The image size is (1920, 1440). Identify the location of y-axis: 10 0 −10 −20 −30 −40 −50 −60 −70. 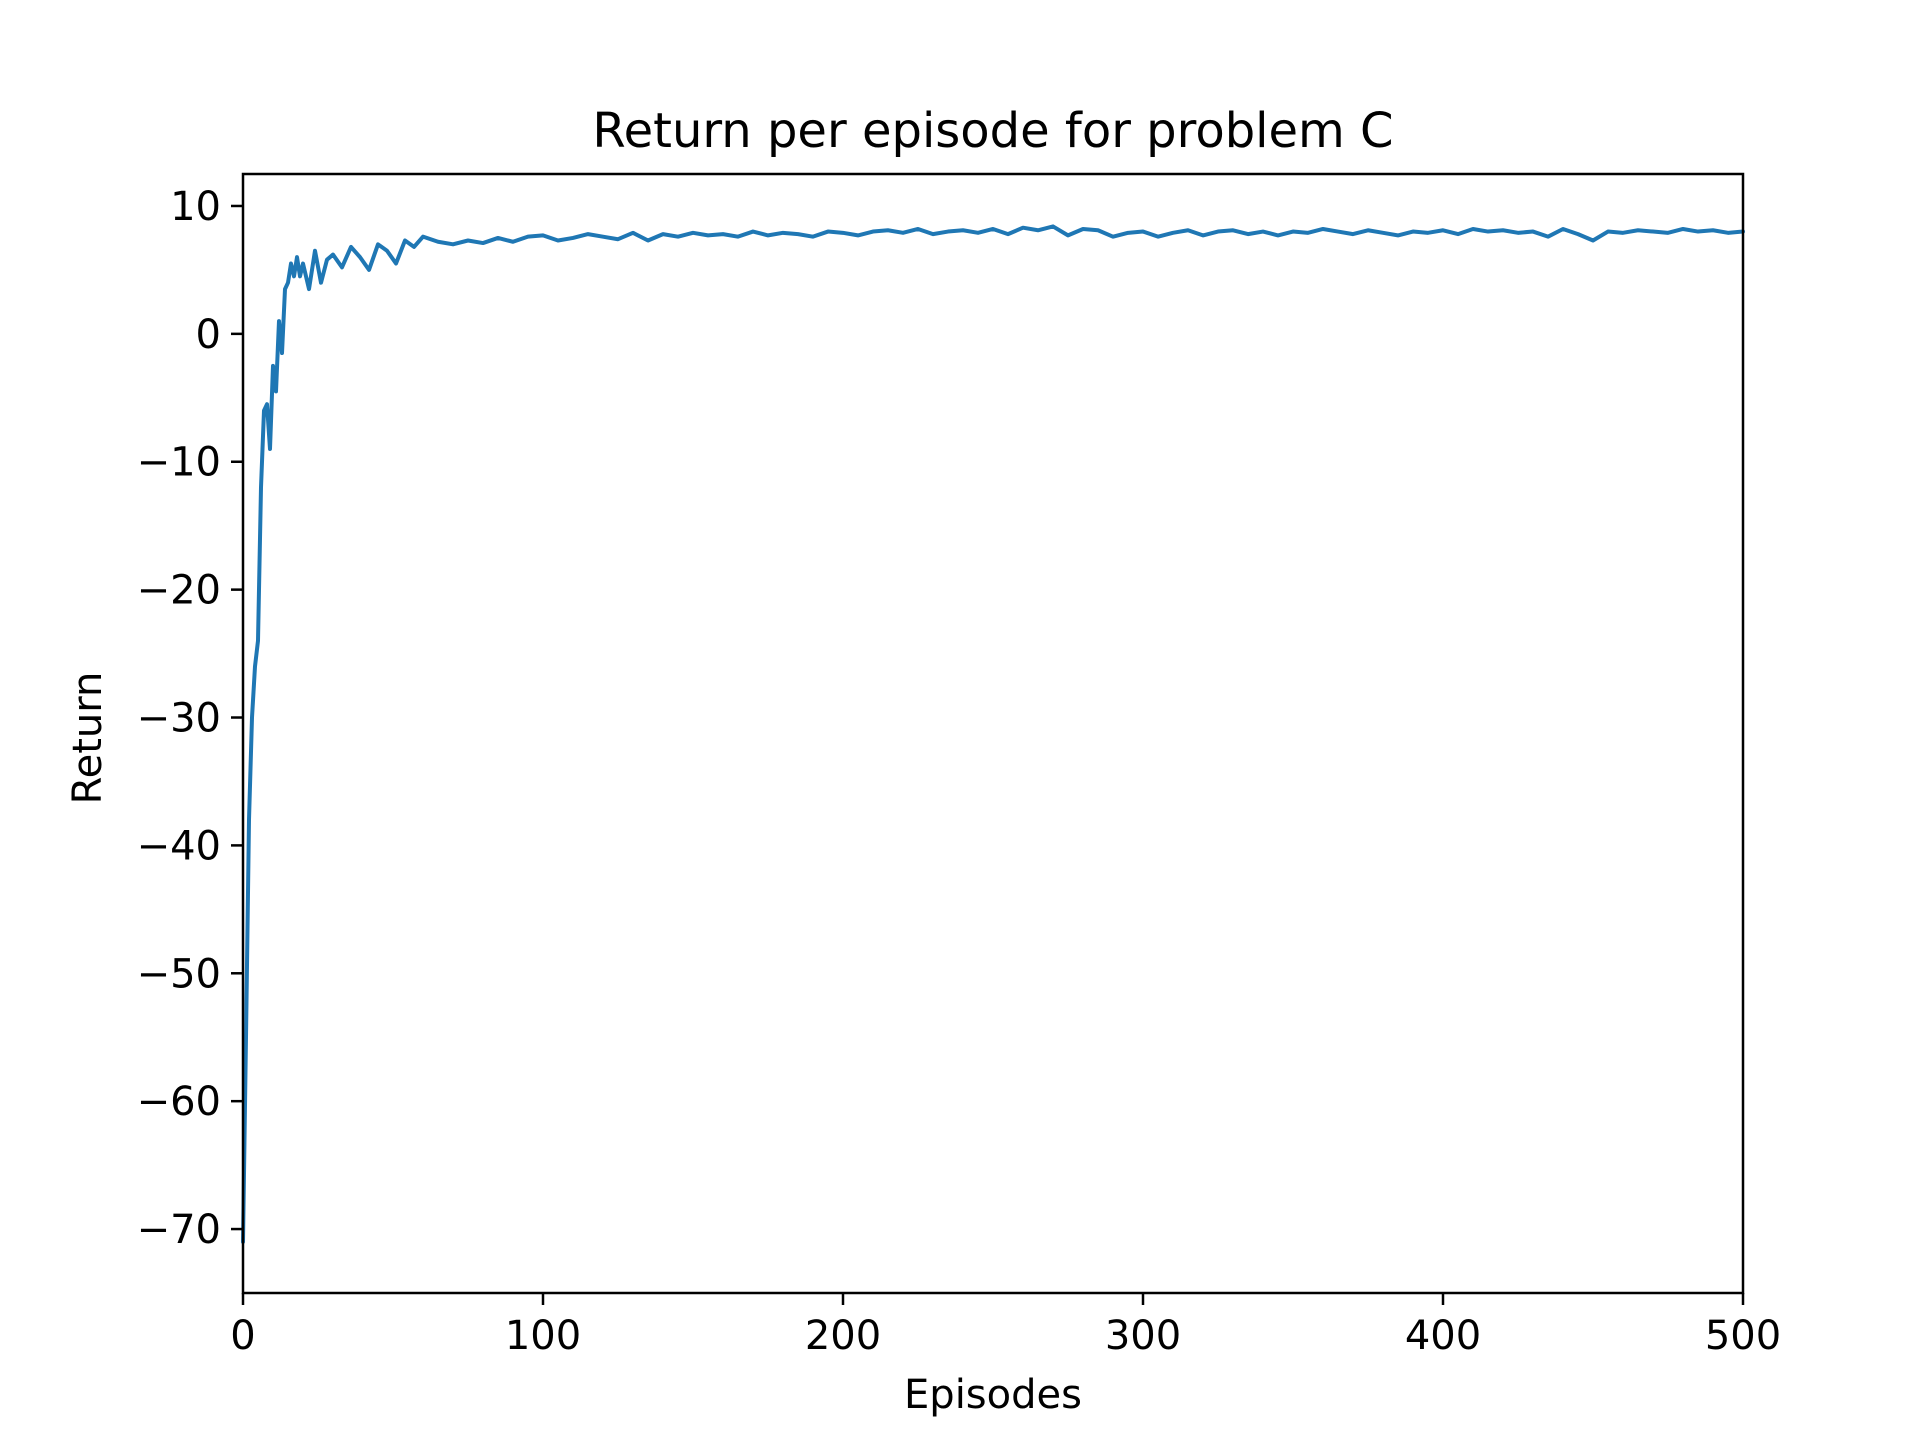
(190, 718).